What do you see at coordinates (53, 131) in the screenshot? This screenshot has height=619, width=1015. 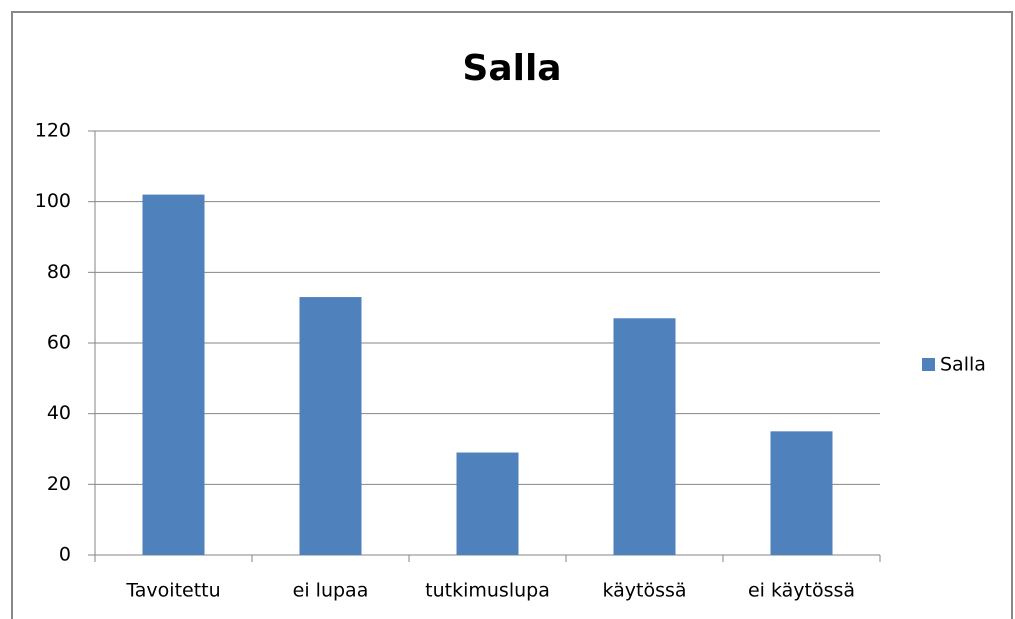 I see `y-tick-label: 120` at bounding box center [53, 131].